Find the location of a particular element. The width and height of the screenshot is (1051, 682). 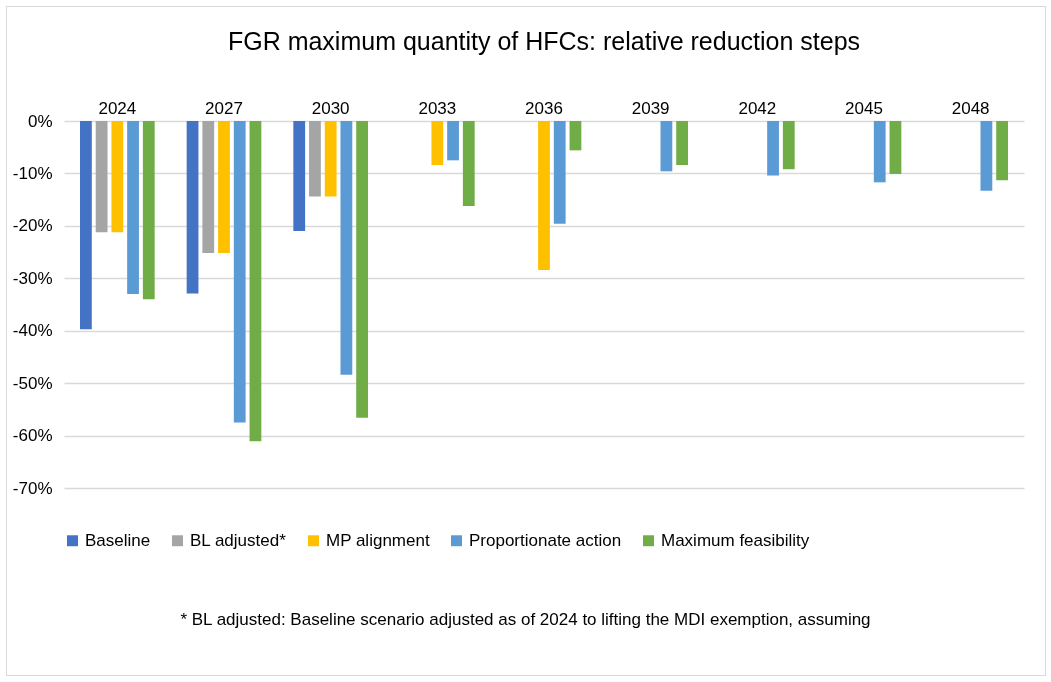

legend-label: Baseline is located at coordinates (118, 540).